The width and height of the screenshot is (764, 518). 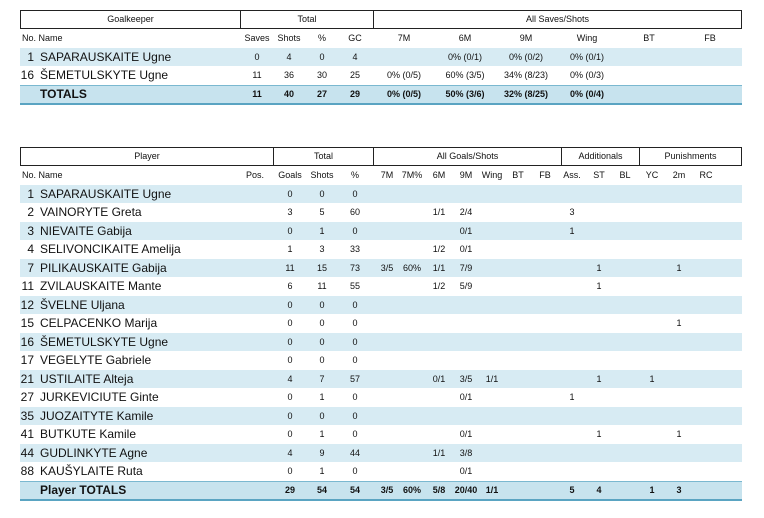 I want to click on total-pct: 27, so click(x=321, y=94).